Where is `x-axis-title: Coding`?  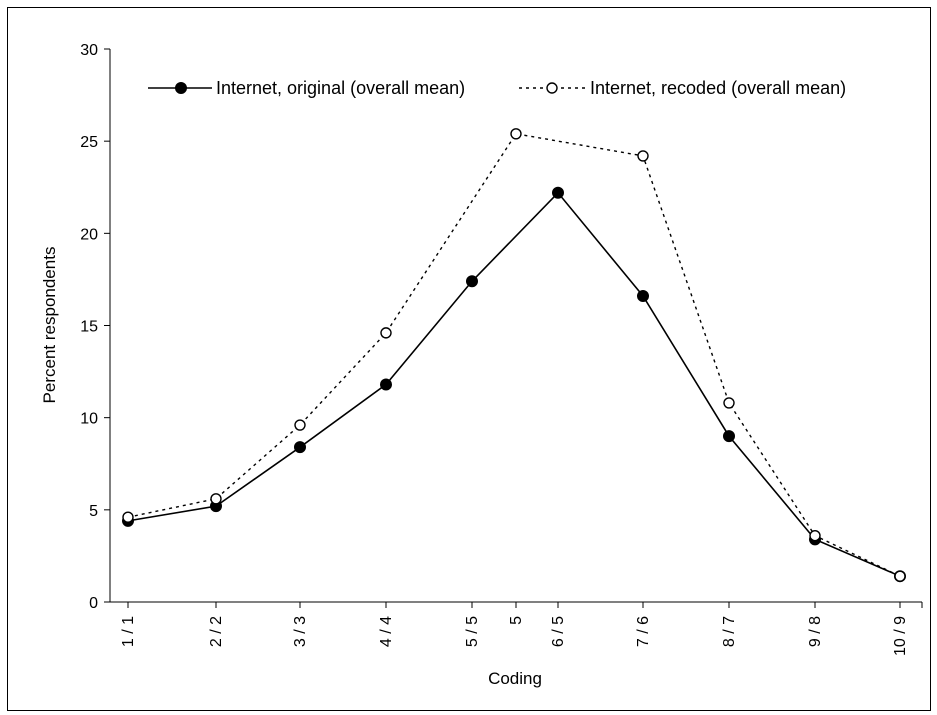
x-axis-title: Coding is located at coordinates (515, 678).